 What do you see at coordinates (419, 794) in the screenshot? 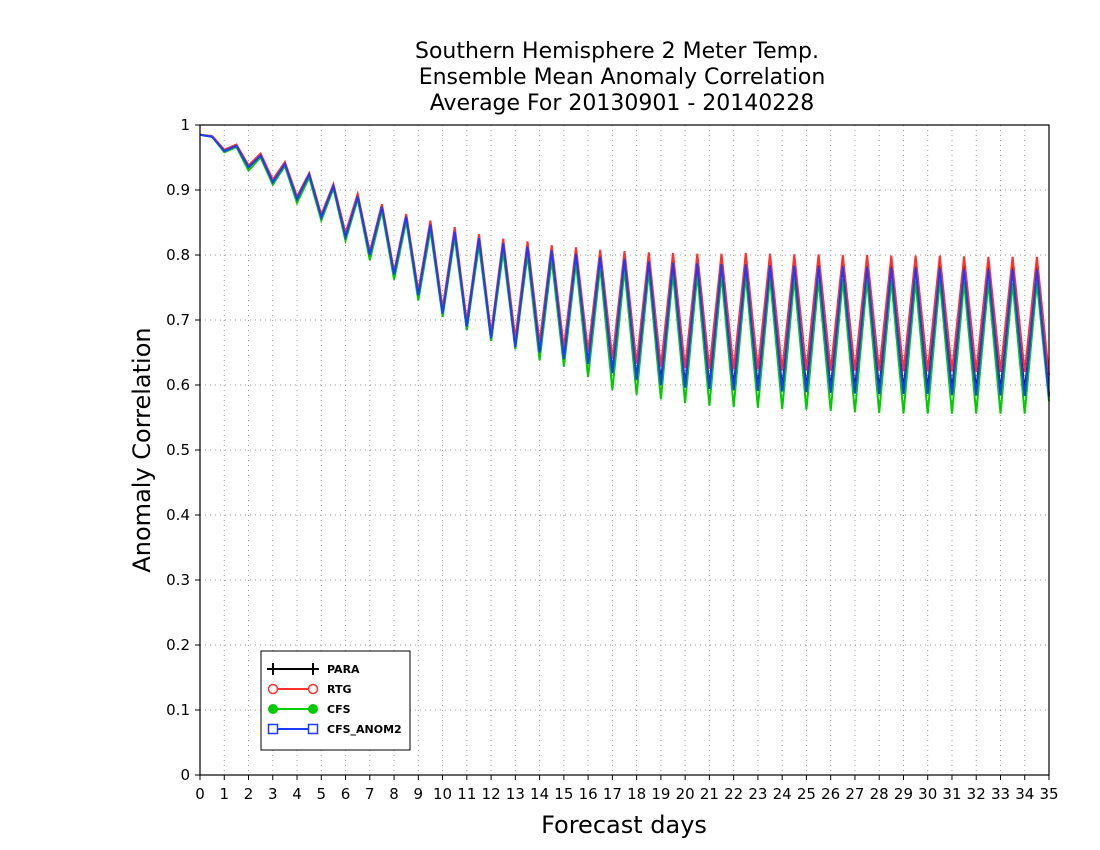
I see `x-tick-label: 9` at bounding box center [419, 794].